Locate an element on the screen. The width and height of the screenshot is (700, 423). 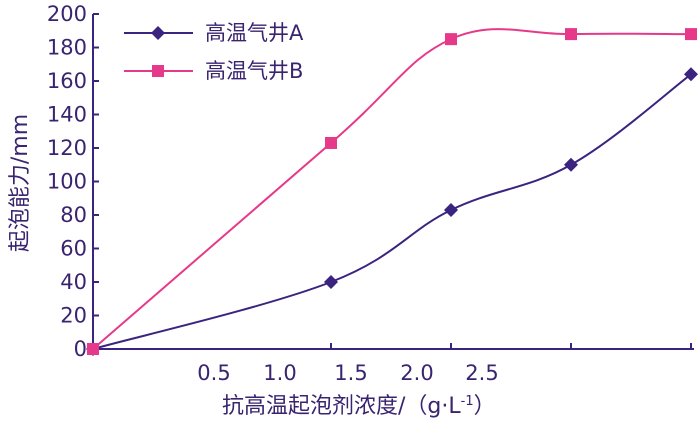
x-axis-title-main: 抗高温起泡剂浓度/（g·L is located at coordinates (341, 406).